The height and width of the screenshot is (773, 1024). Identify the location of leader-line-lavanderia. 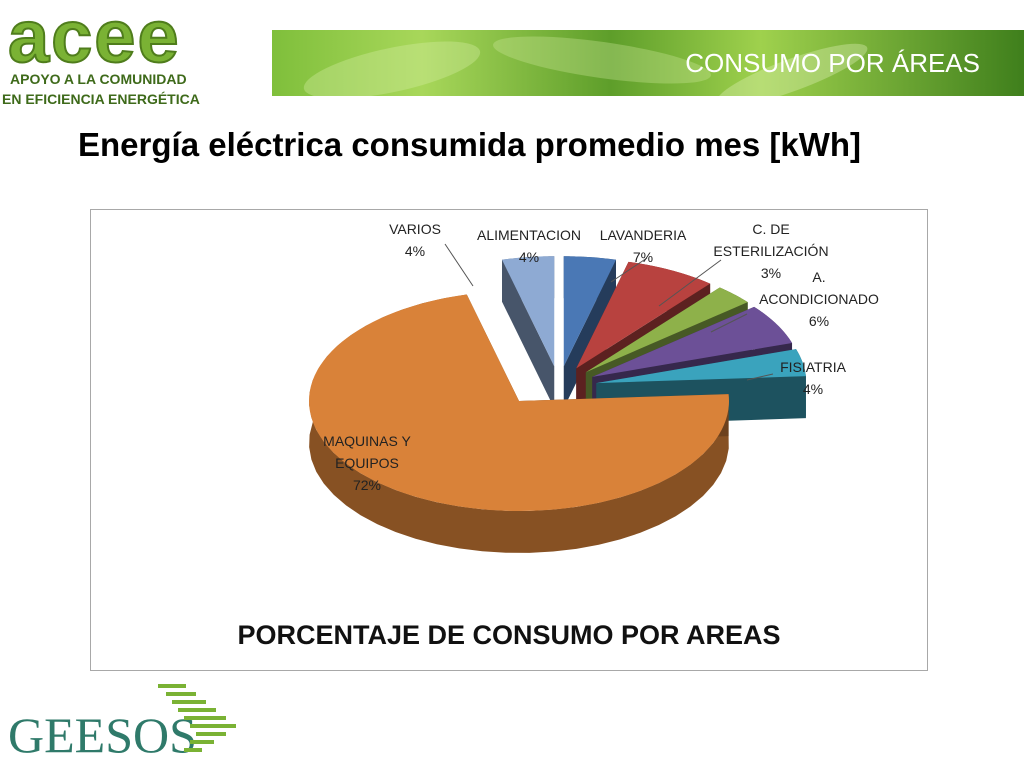
(629, 270).